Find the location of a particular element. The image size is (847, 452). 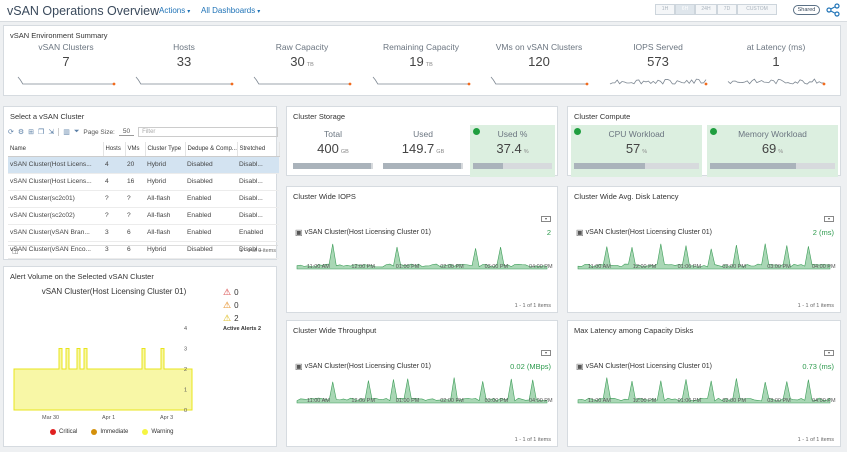

table-cell: Hybrid is located at coordinates (165, 165).